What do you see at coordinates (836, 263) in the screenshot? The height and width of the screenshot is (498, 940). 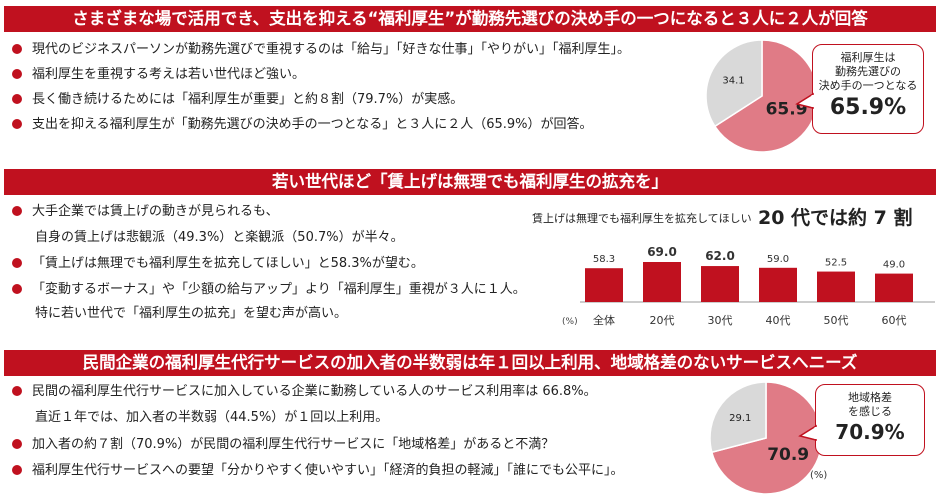 I see `bar-value-label: 52.5` at bounding box center [836, 263].